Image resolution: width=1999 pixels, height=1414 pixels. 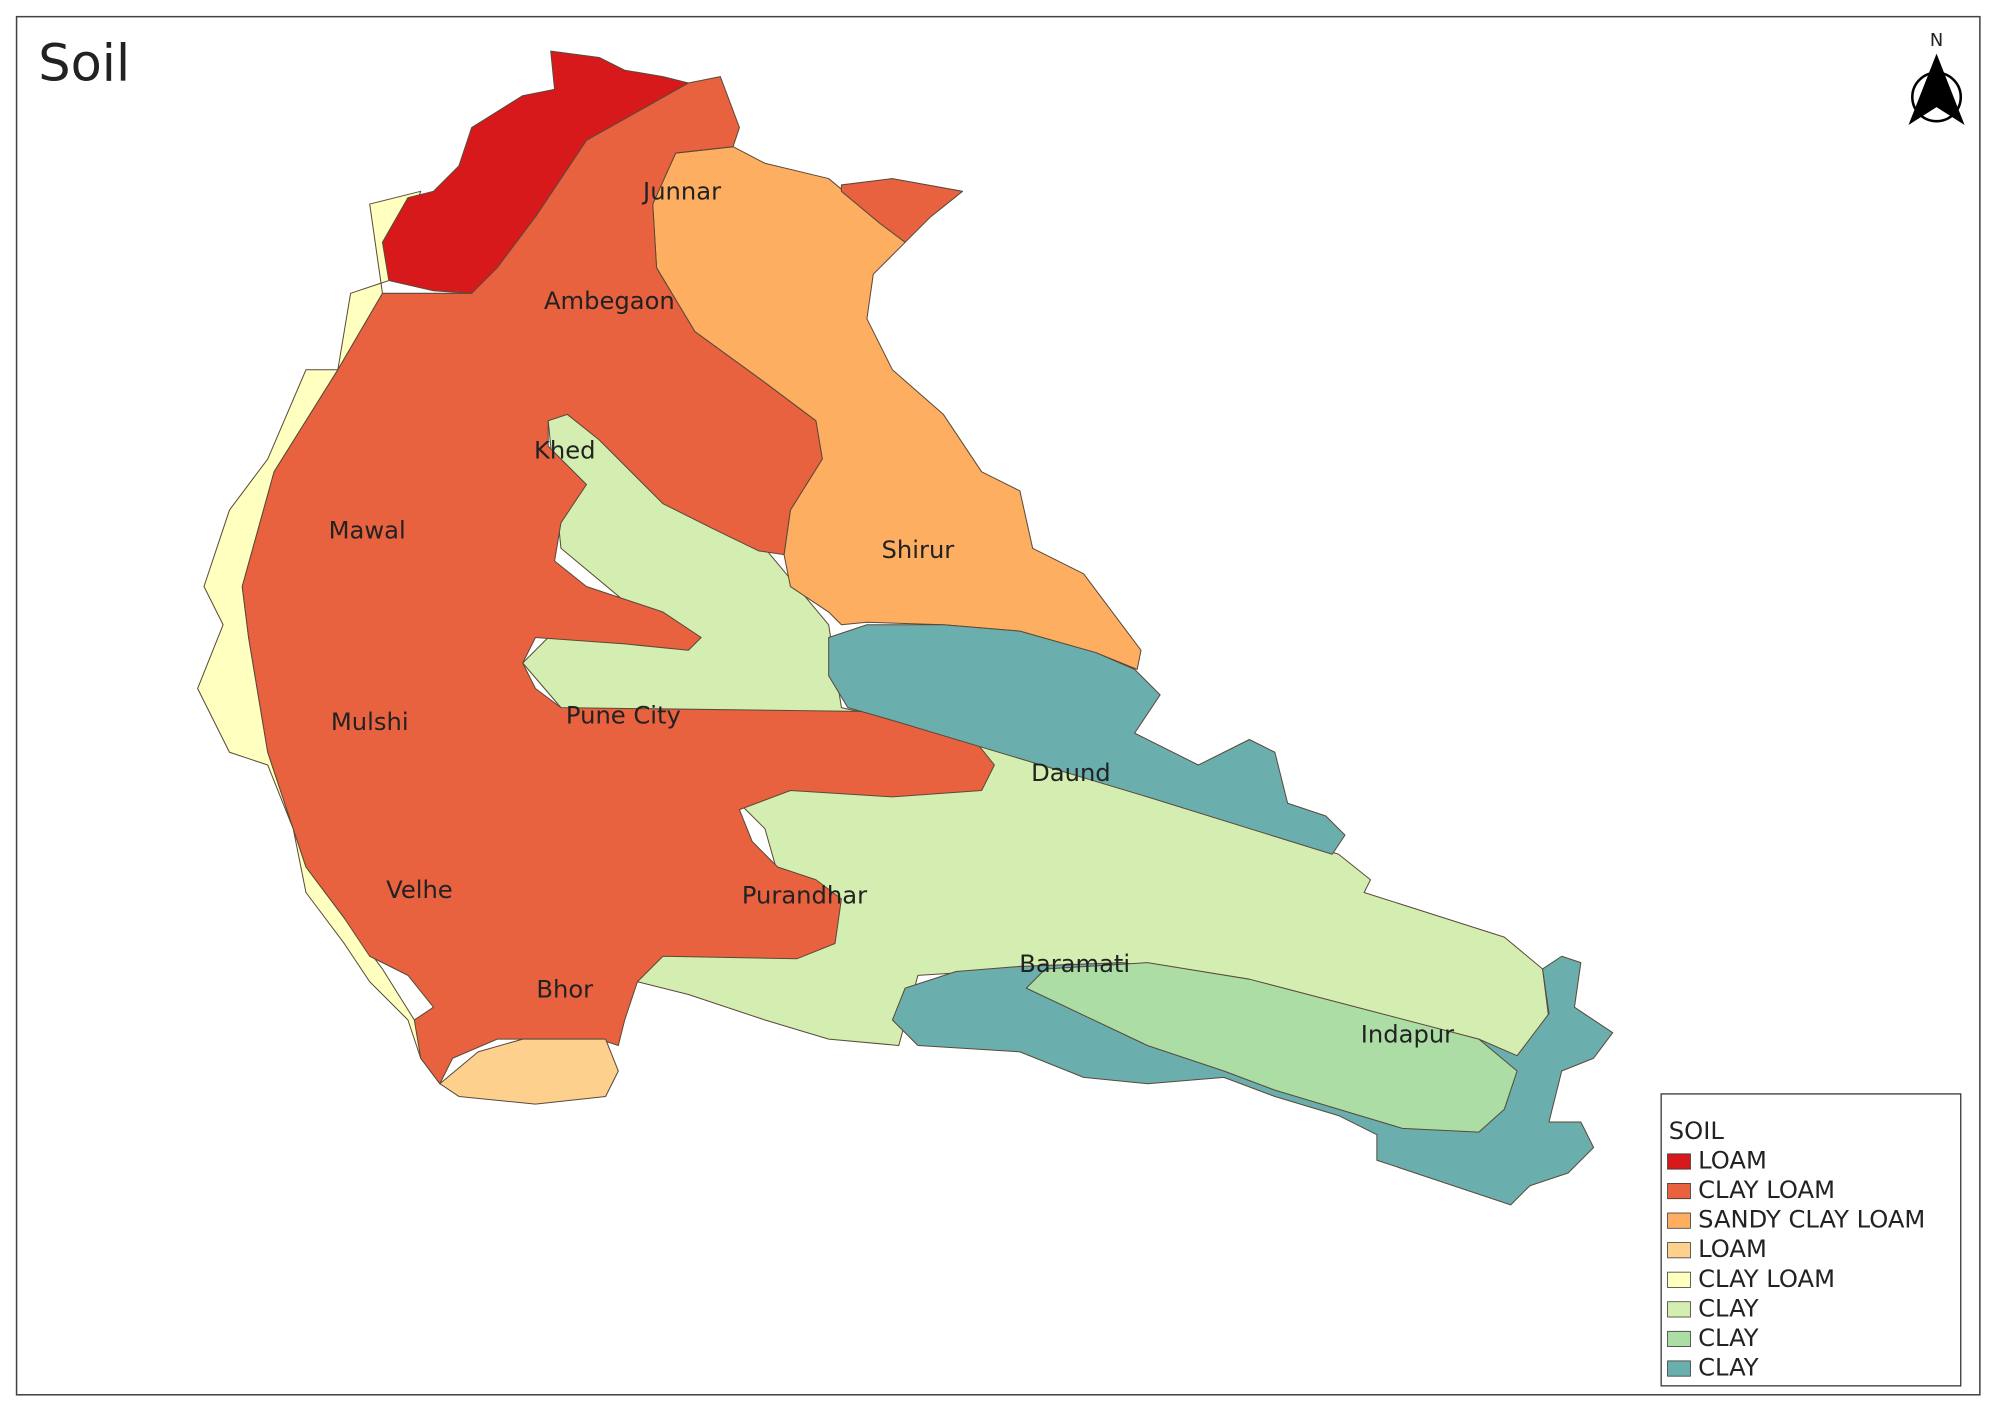 I want to click on district-label: Bhor, so click(x=564, y=990).